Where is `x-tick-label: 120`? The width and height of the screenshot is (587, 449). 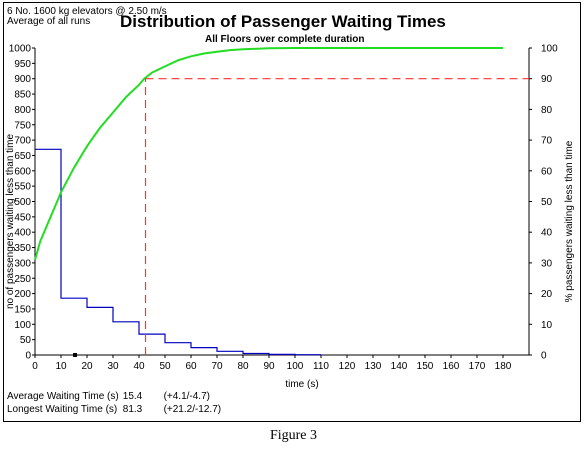 x-tick-label: 120 is located at coordinates (347, 366).